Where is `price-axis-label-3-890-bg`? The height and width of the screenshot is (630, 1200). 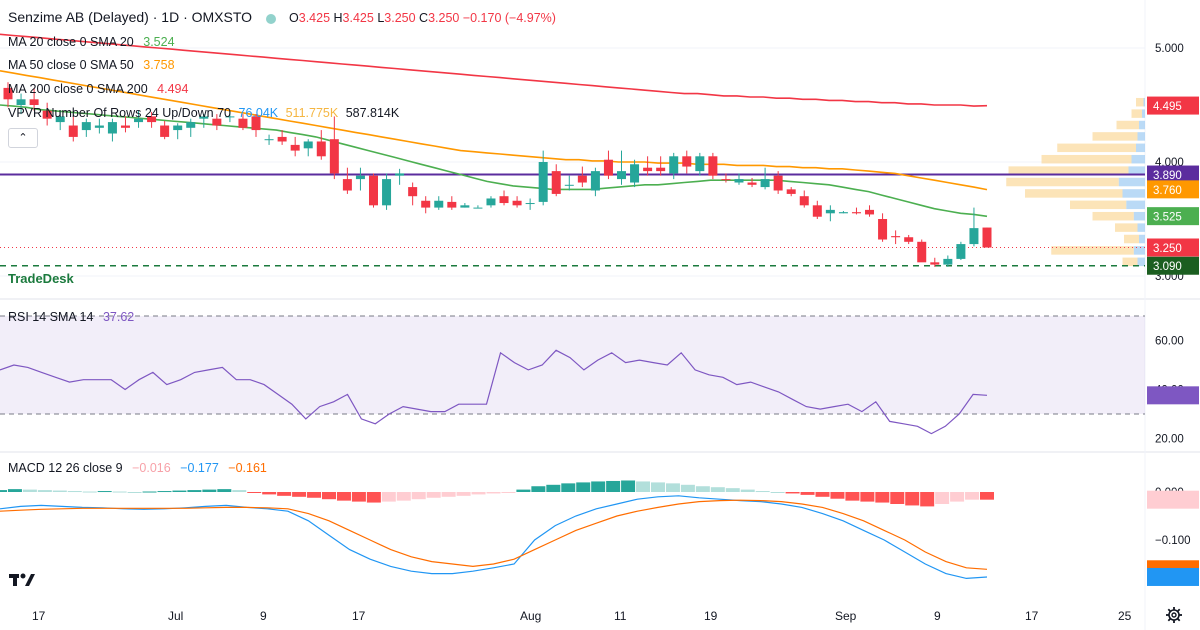
price-axis-label-3-890-bg is located at coordinates (1173, 174).